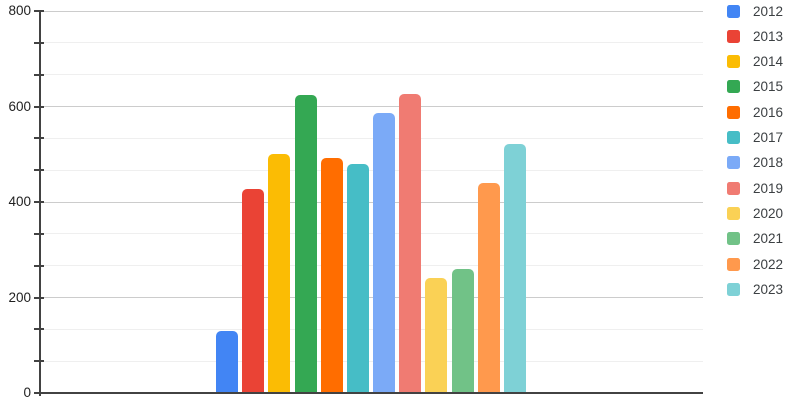  Describe the element at coordinates (279, 273) in the screenshot. I see `bar-2014` at that location.